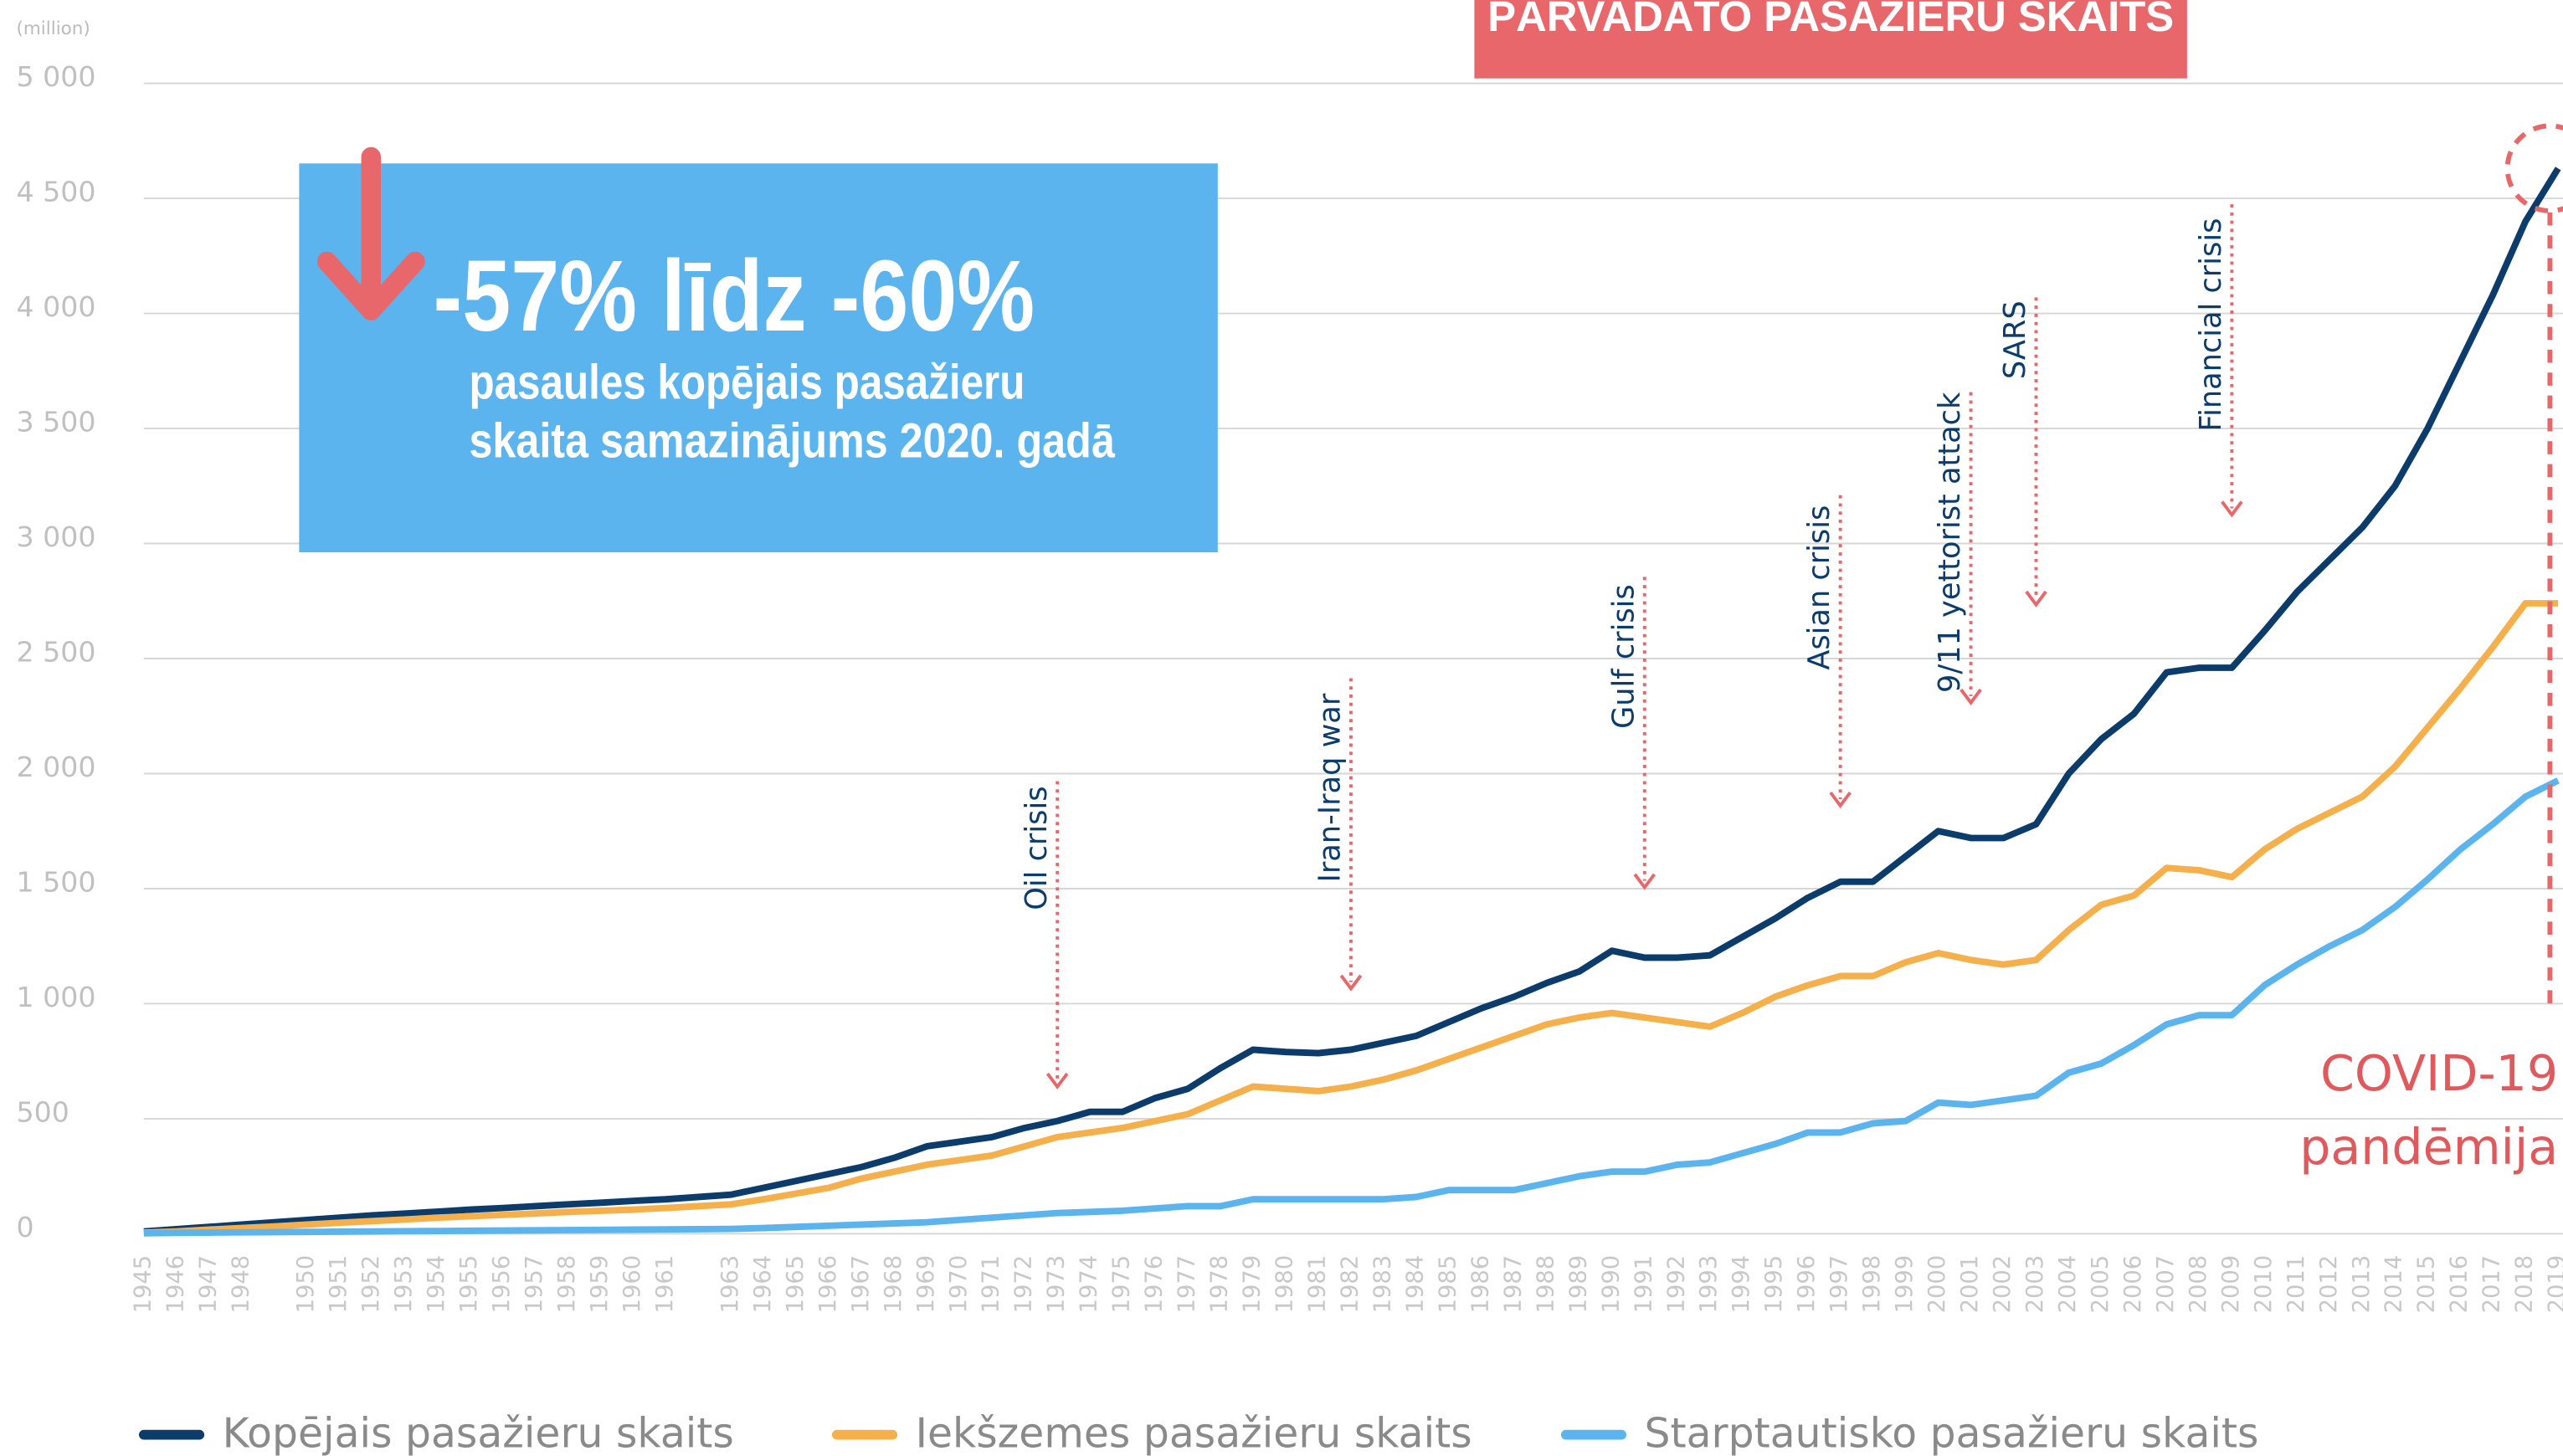  I want to click on x-tick-label: 2013, so click(2362, 1284).